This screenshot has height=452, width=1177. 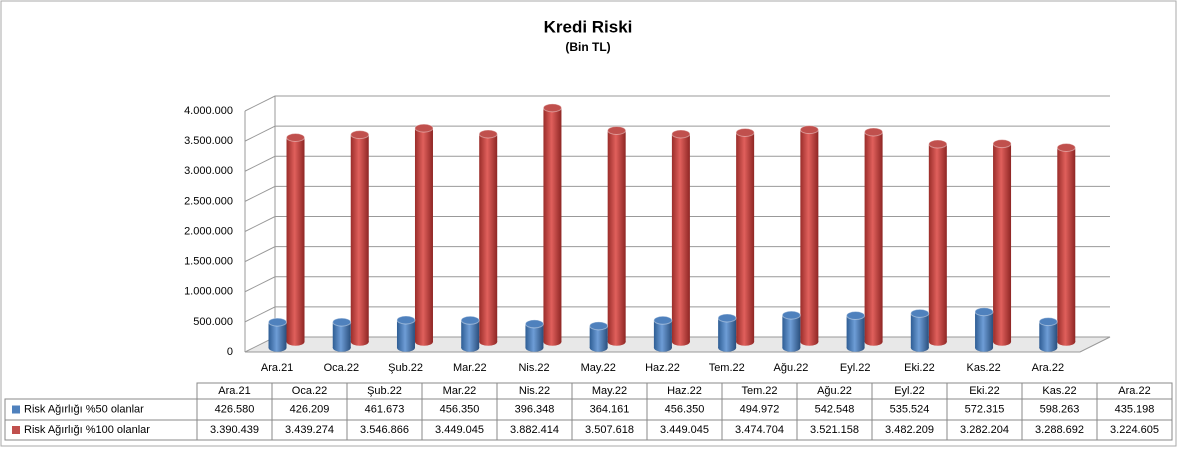 What do you see at coordinates (208, 231) in the screenshot?
I see `y-tick-label: 2.000.000` at bounding box center [208, 231].